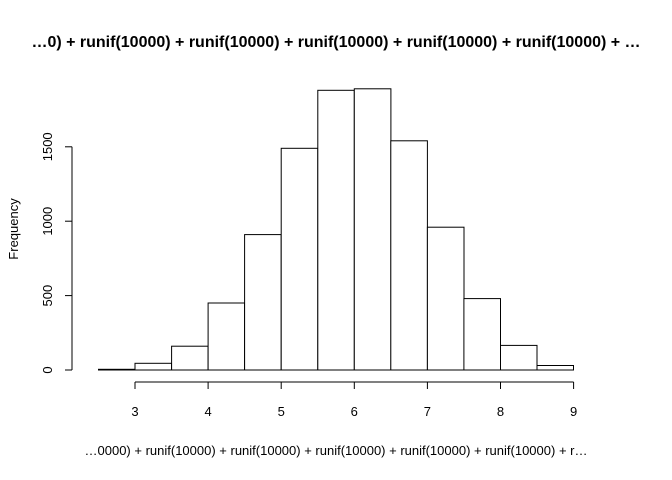 Image resolution: width=672 pixels, height=480 pixels. Describe the element at coordinates (573, 411) in the screenshot. I see `x-tick-label: 9` at that location.